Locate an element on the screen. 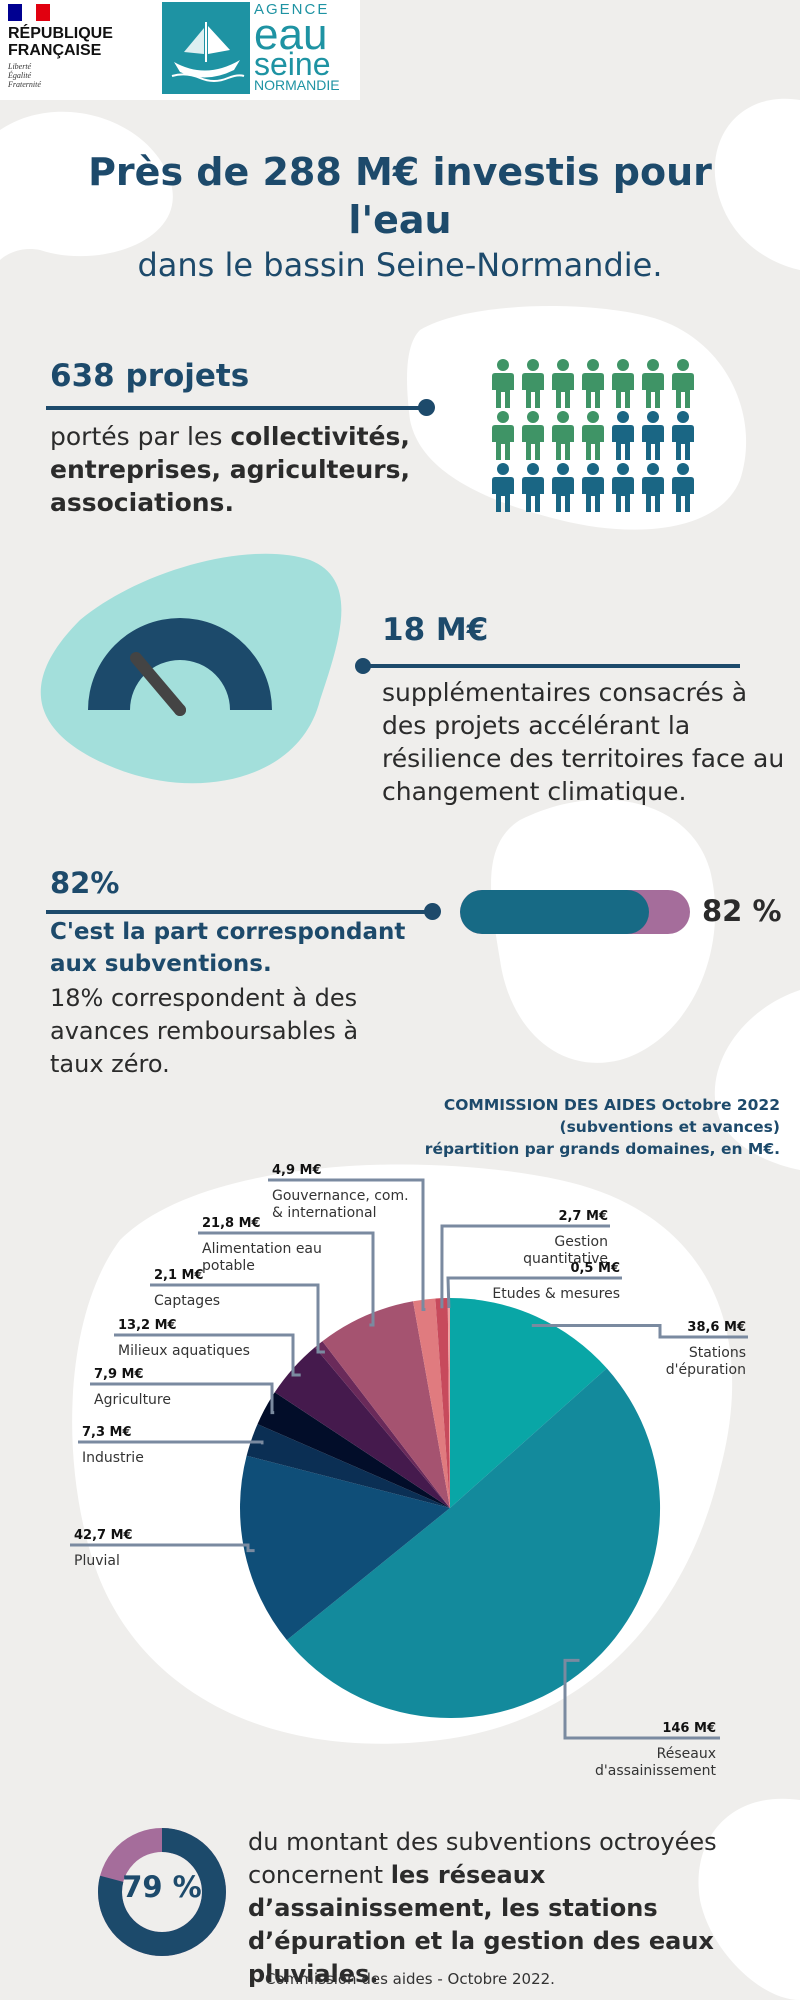 The width and height of the screenshot is (800, 2000). bg-blob-teal is located at coordinates (191, 668).